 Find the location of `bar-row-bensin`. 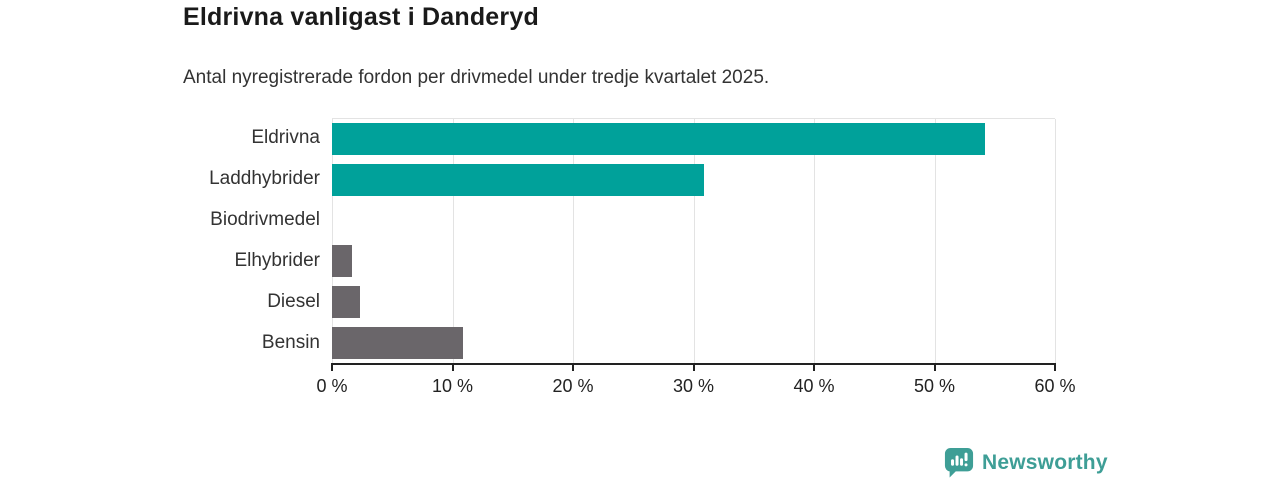

bar-row-bensin is located at coordinates (693, 342).